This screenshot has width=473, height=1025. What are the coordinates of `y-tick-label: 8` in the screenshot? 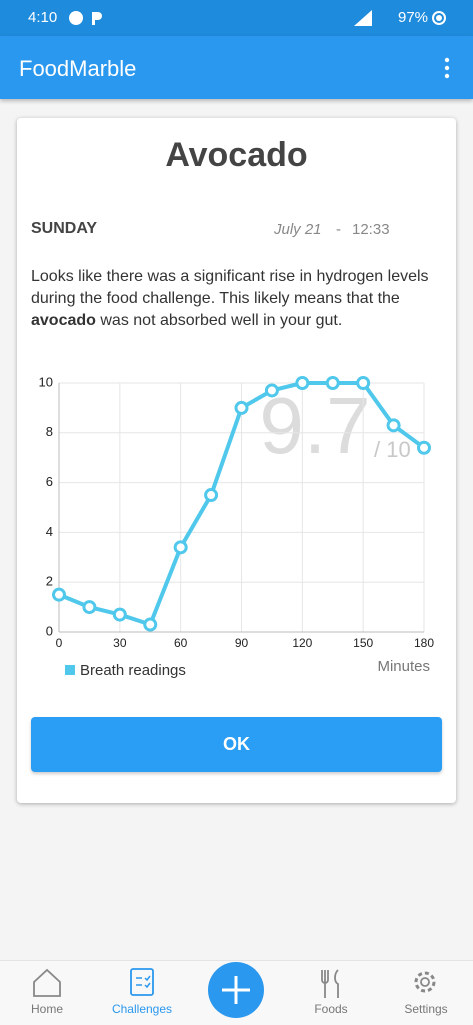 It's located at (49, 431).